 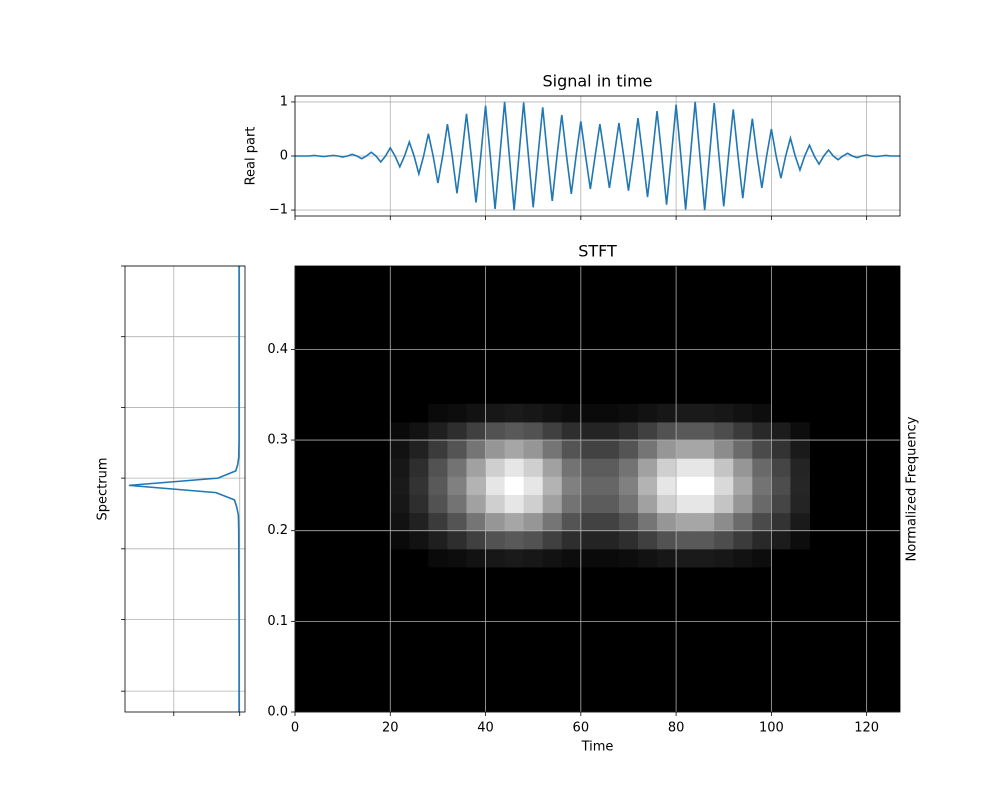 What do you see at coordinates (912, 488) in the screenshot?
I see `y-axis-label: Normalized Frequency` at bounding box center [912, 488].